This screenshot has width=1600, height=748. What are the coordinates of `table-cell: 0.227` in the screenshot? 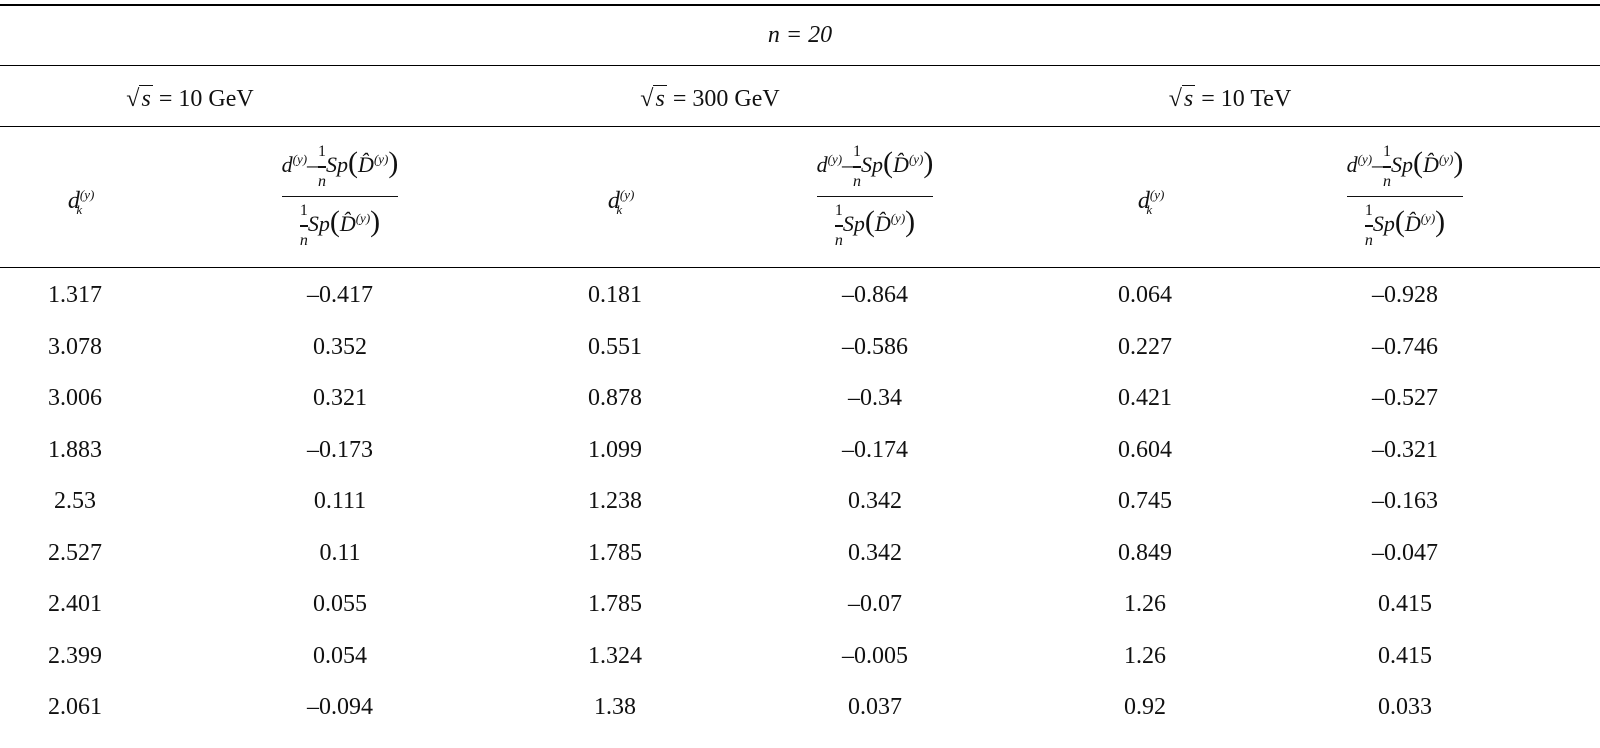 It's located at (1145, 346).